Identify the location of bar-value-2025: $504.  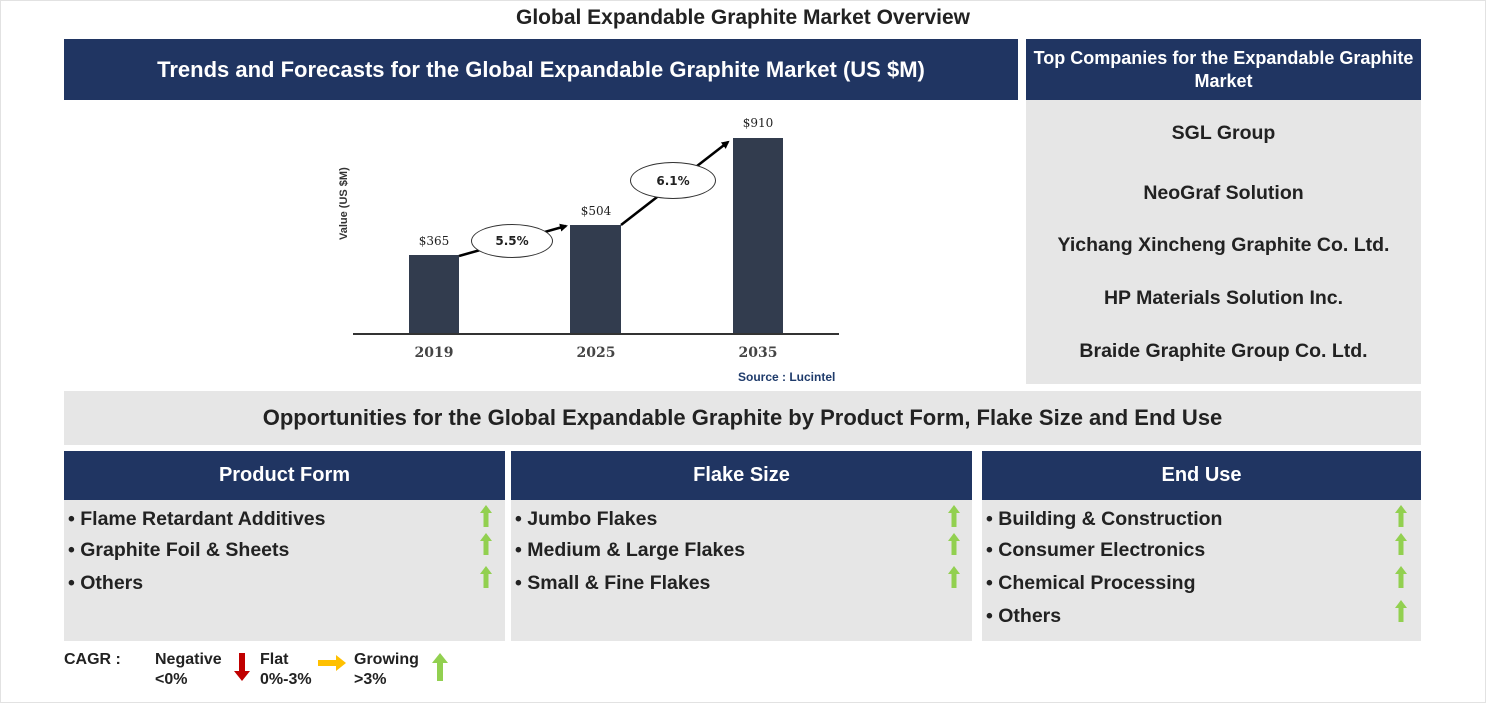
(596, 211).